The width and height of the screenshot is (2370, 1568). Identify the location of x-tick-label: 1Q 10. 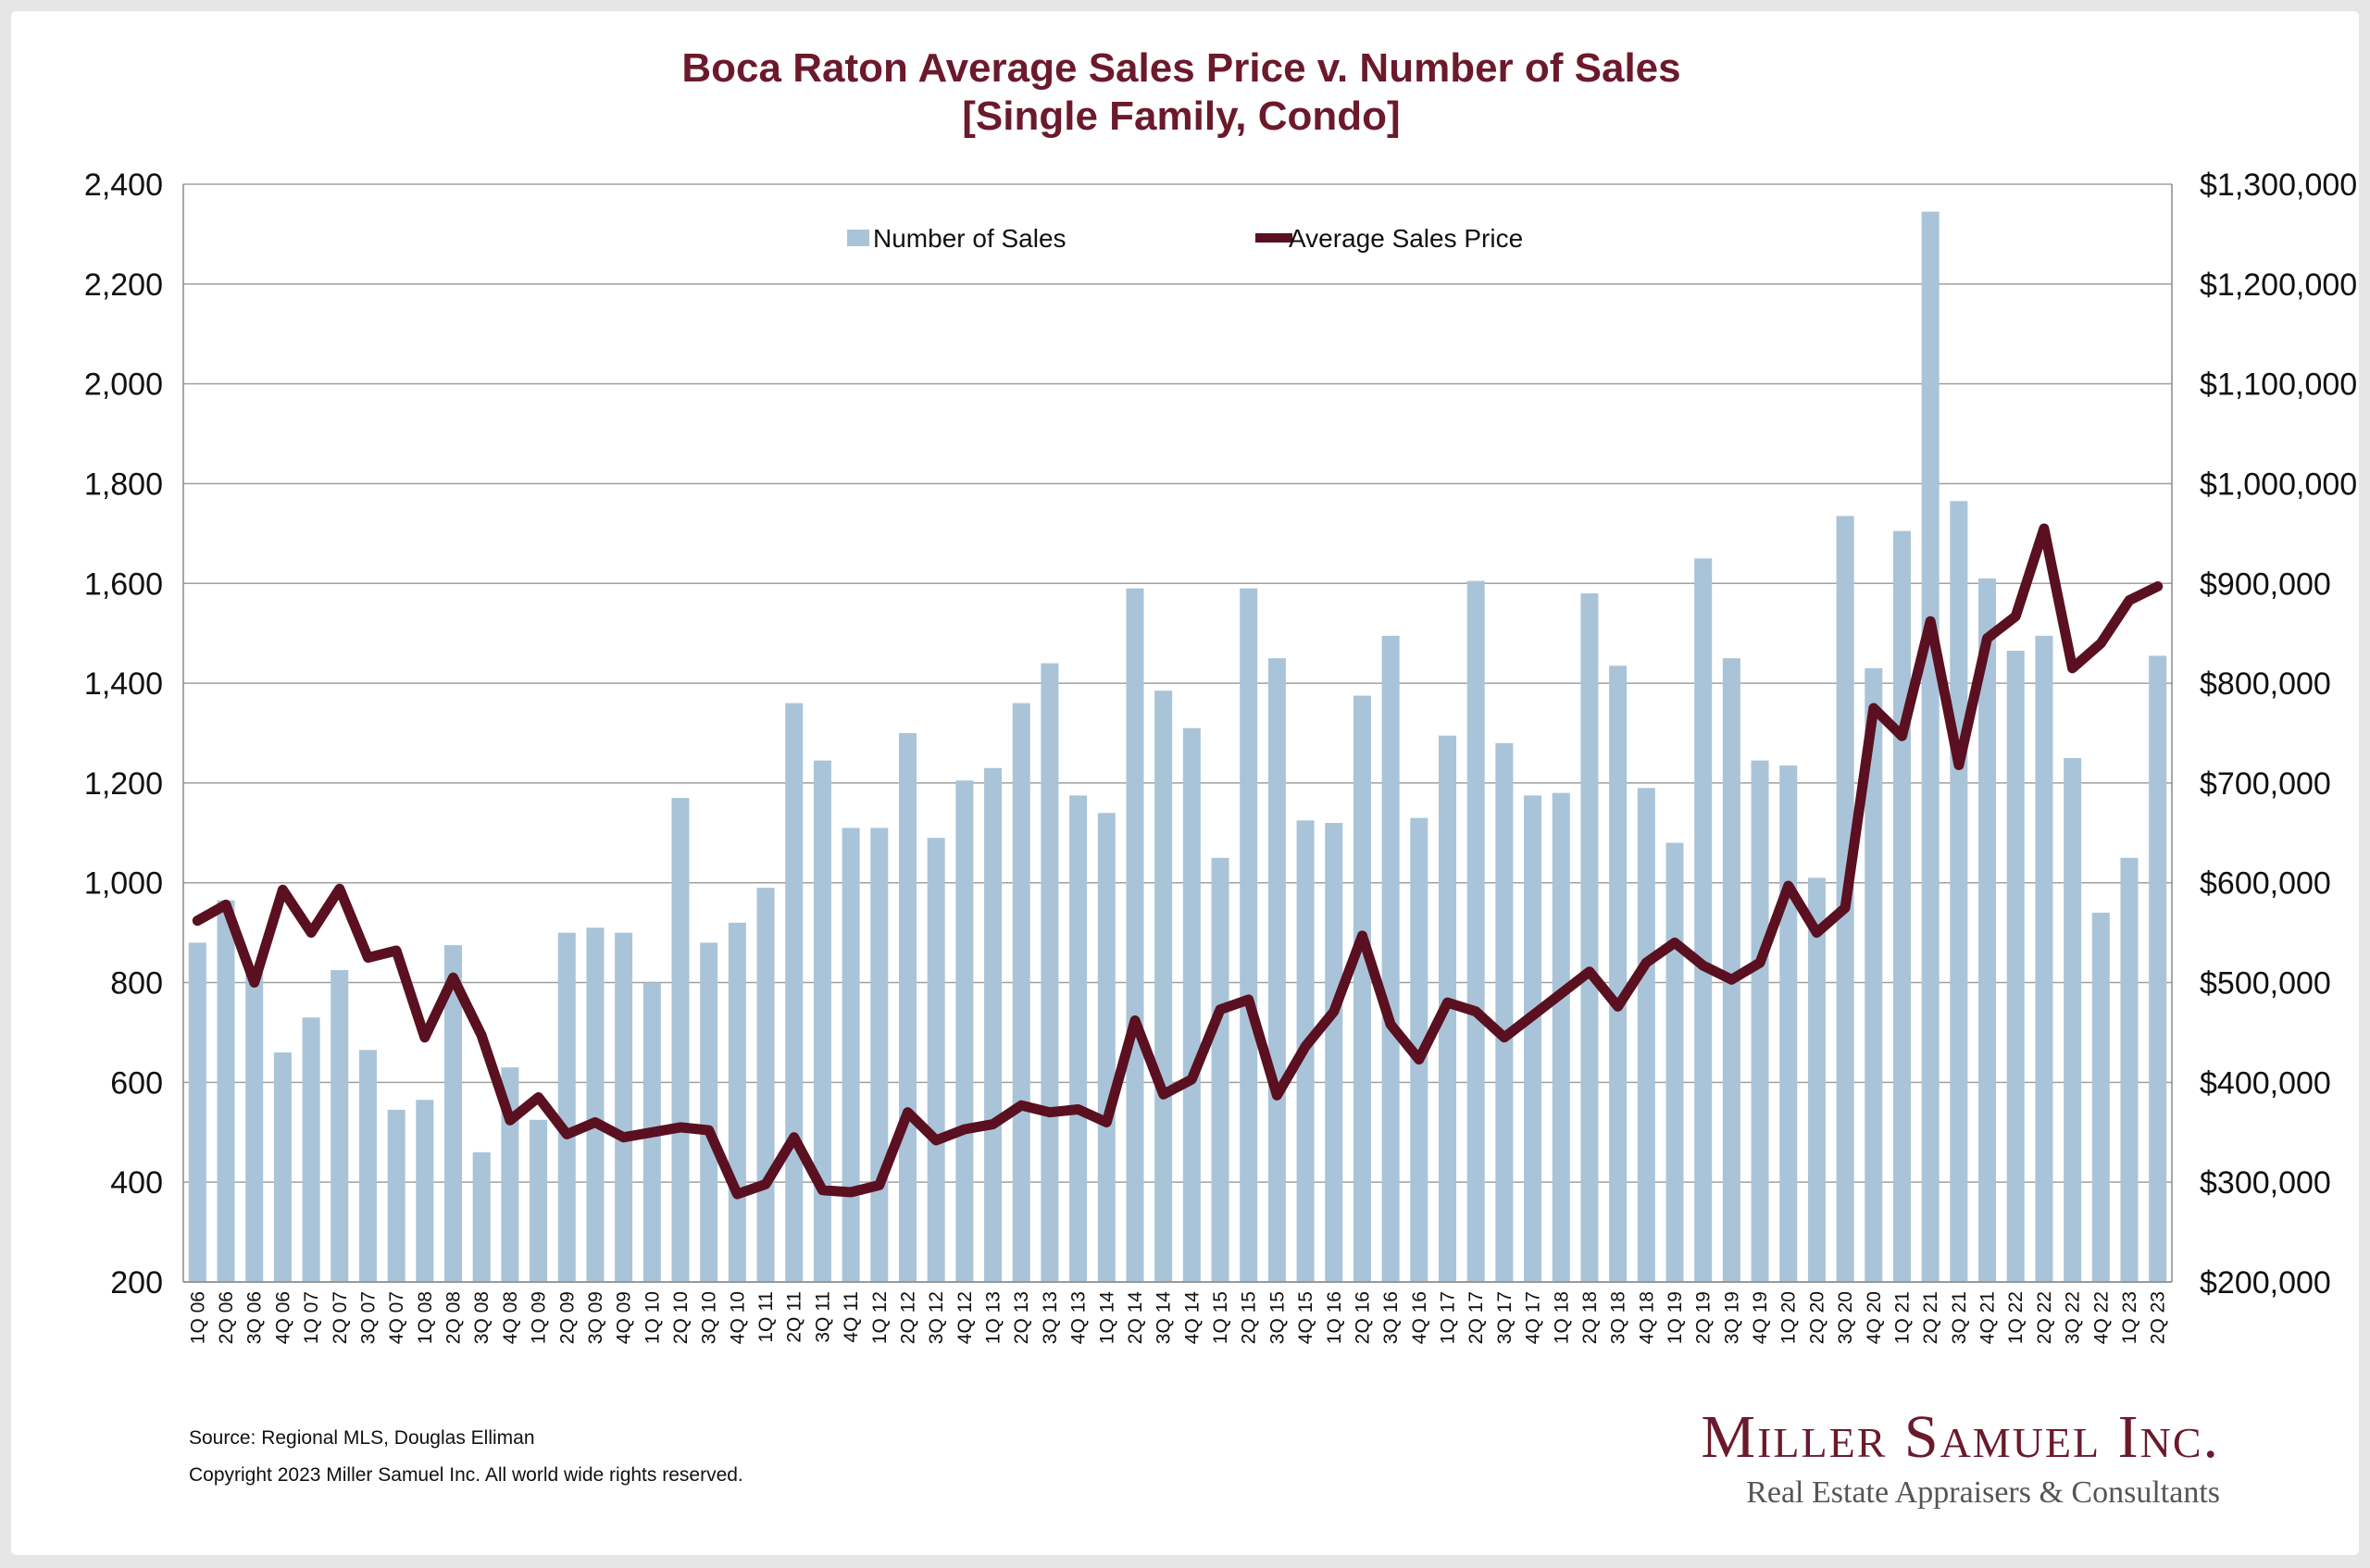
(652, 1317).